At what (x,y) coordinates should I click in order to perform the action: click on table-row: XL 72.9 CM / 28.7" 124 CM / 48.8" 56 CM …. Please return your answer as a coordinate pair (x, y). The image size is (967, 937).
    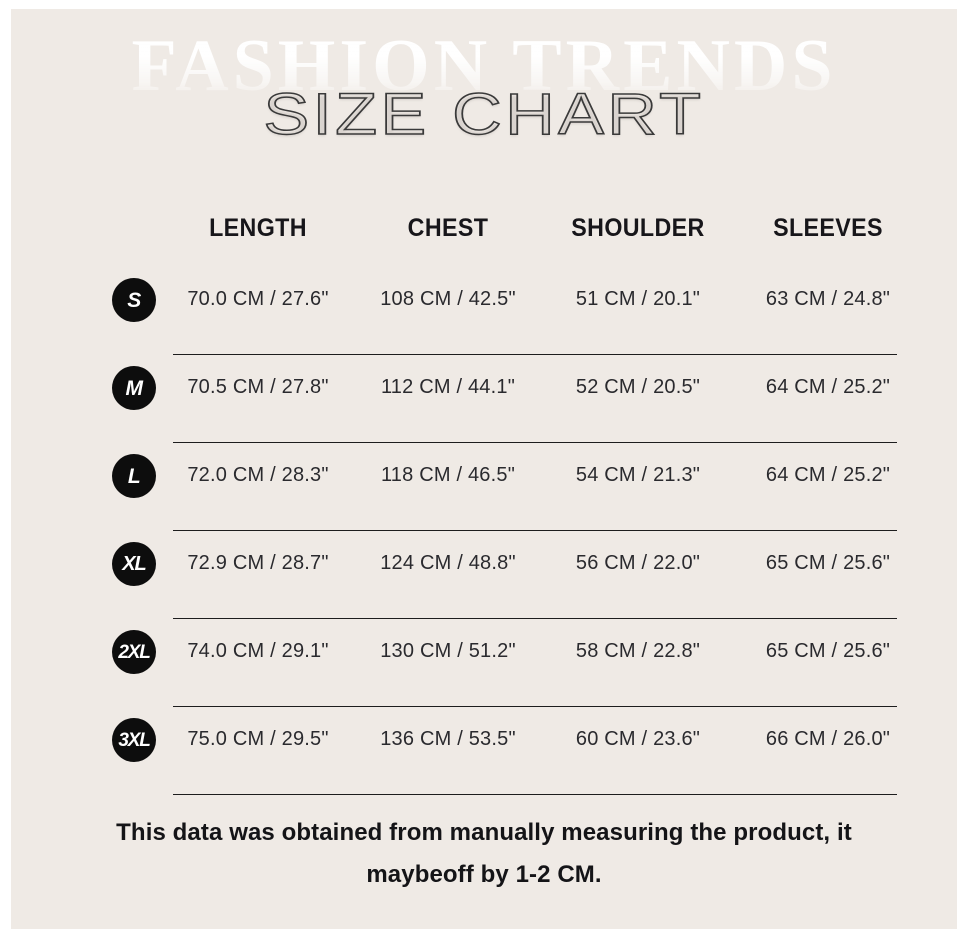
    Looking at the image, I should click on (484, 575).